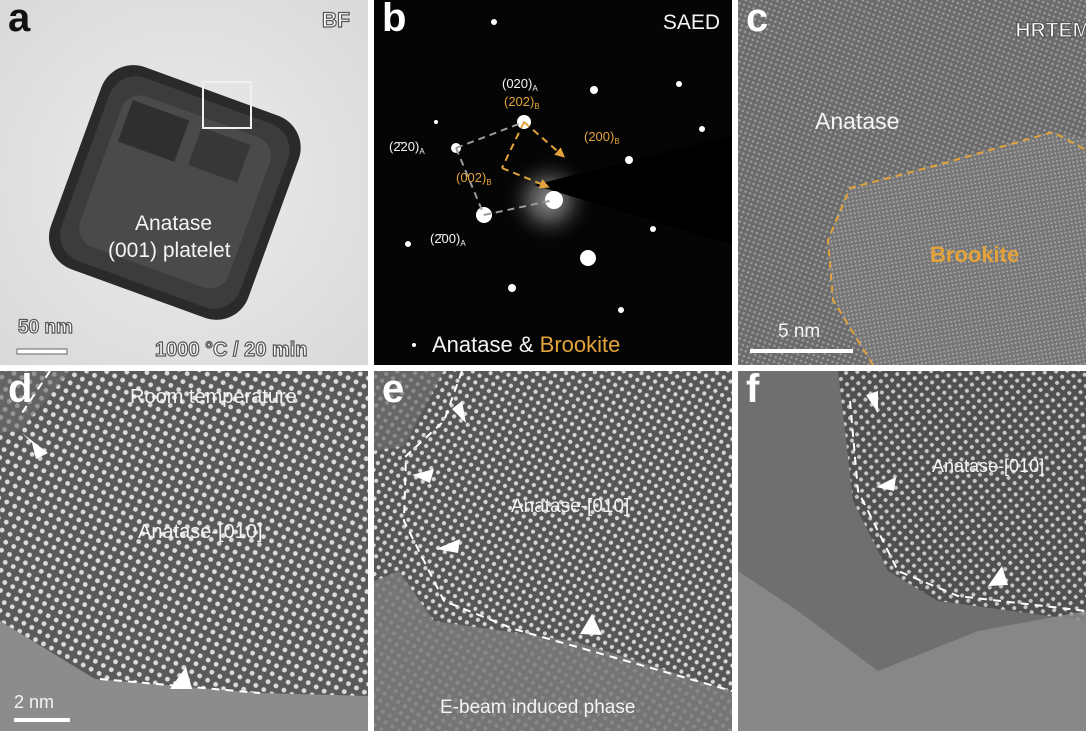  I want to click on scale-label: 5 nm, so click(799, 331).